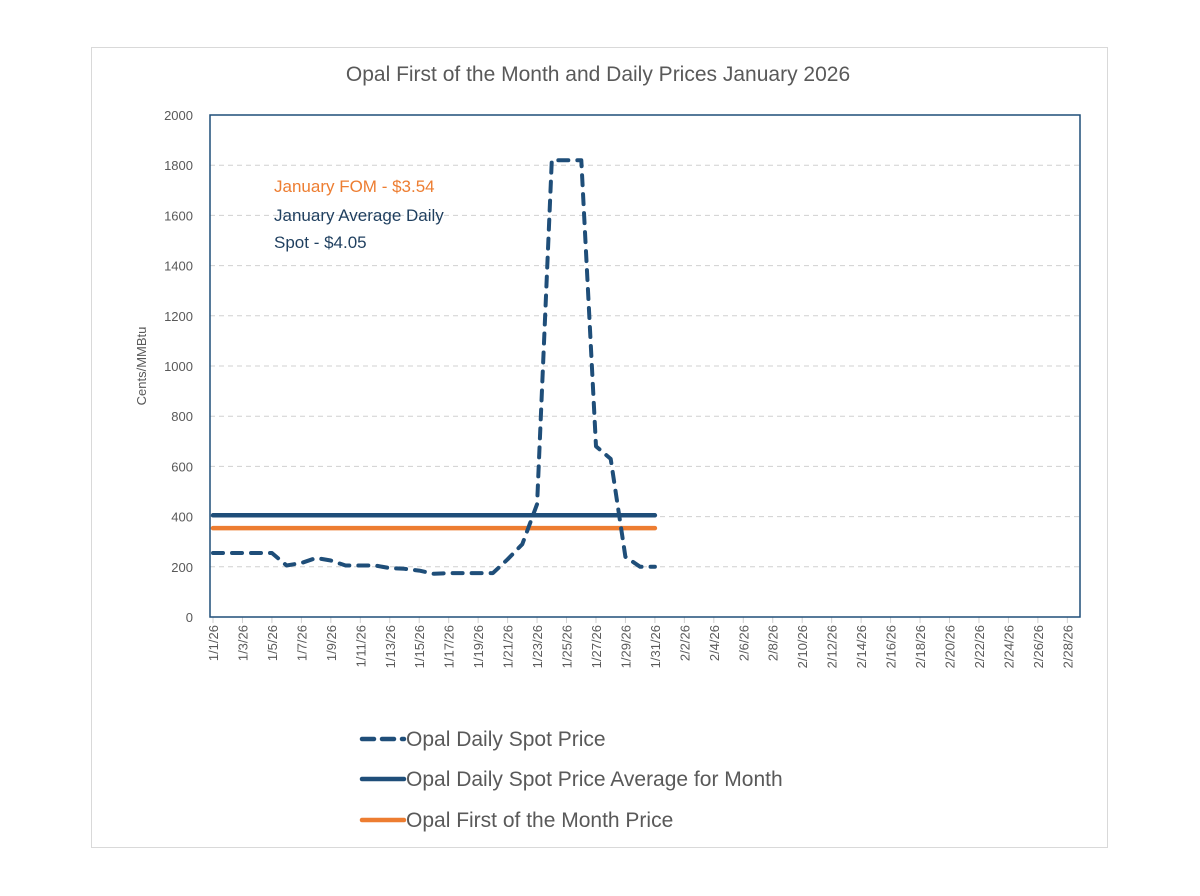 The image size is (1200, 896). What do you see at coordinates (331, 643) in the screenshot?
I see `x-tick-label: 1/9/26` at bounding box center [331, 643].